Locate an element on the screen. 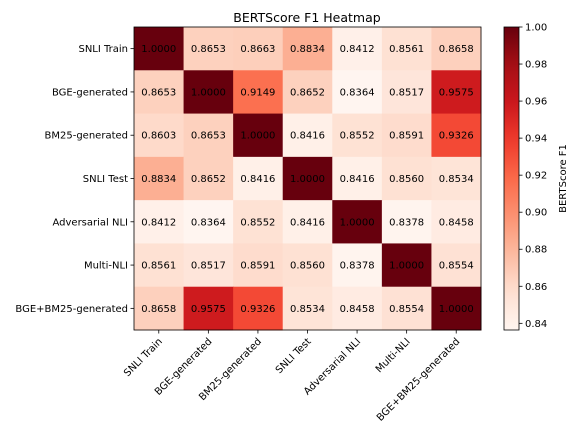 The image size is (581, 436). colorbar-tick-label: 0.98 is located at coordinates (536, 65).